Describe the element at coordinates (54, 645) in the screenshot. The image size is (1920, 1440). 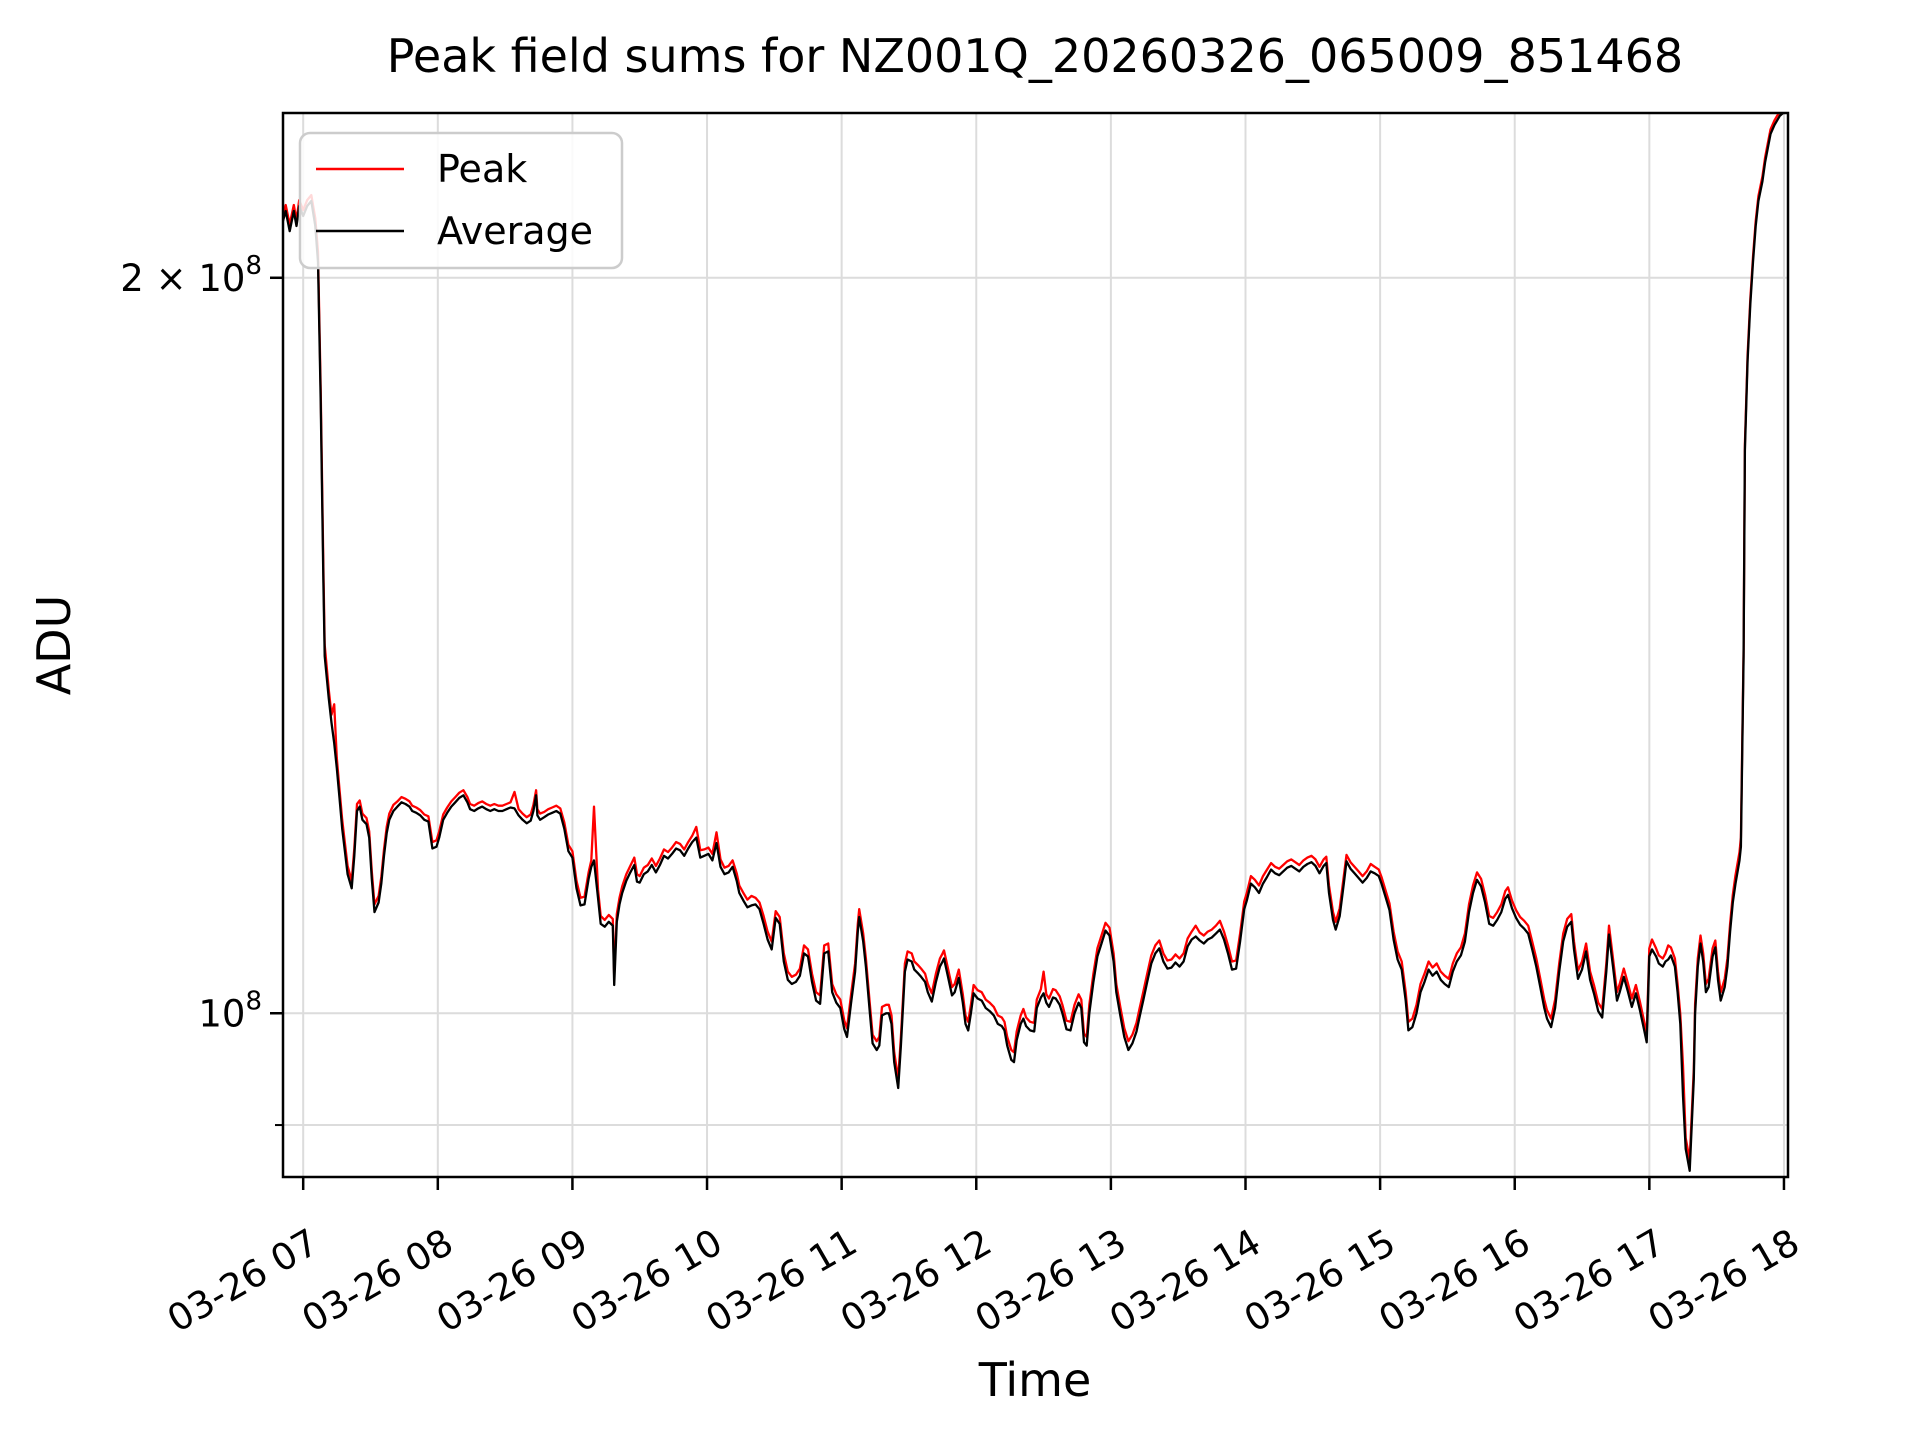
I see `y-axis-label: ADU` at that location.